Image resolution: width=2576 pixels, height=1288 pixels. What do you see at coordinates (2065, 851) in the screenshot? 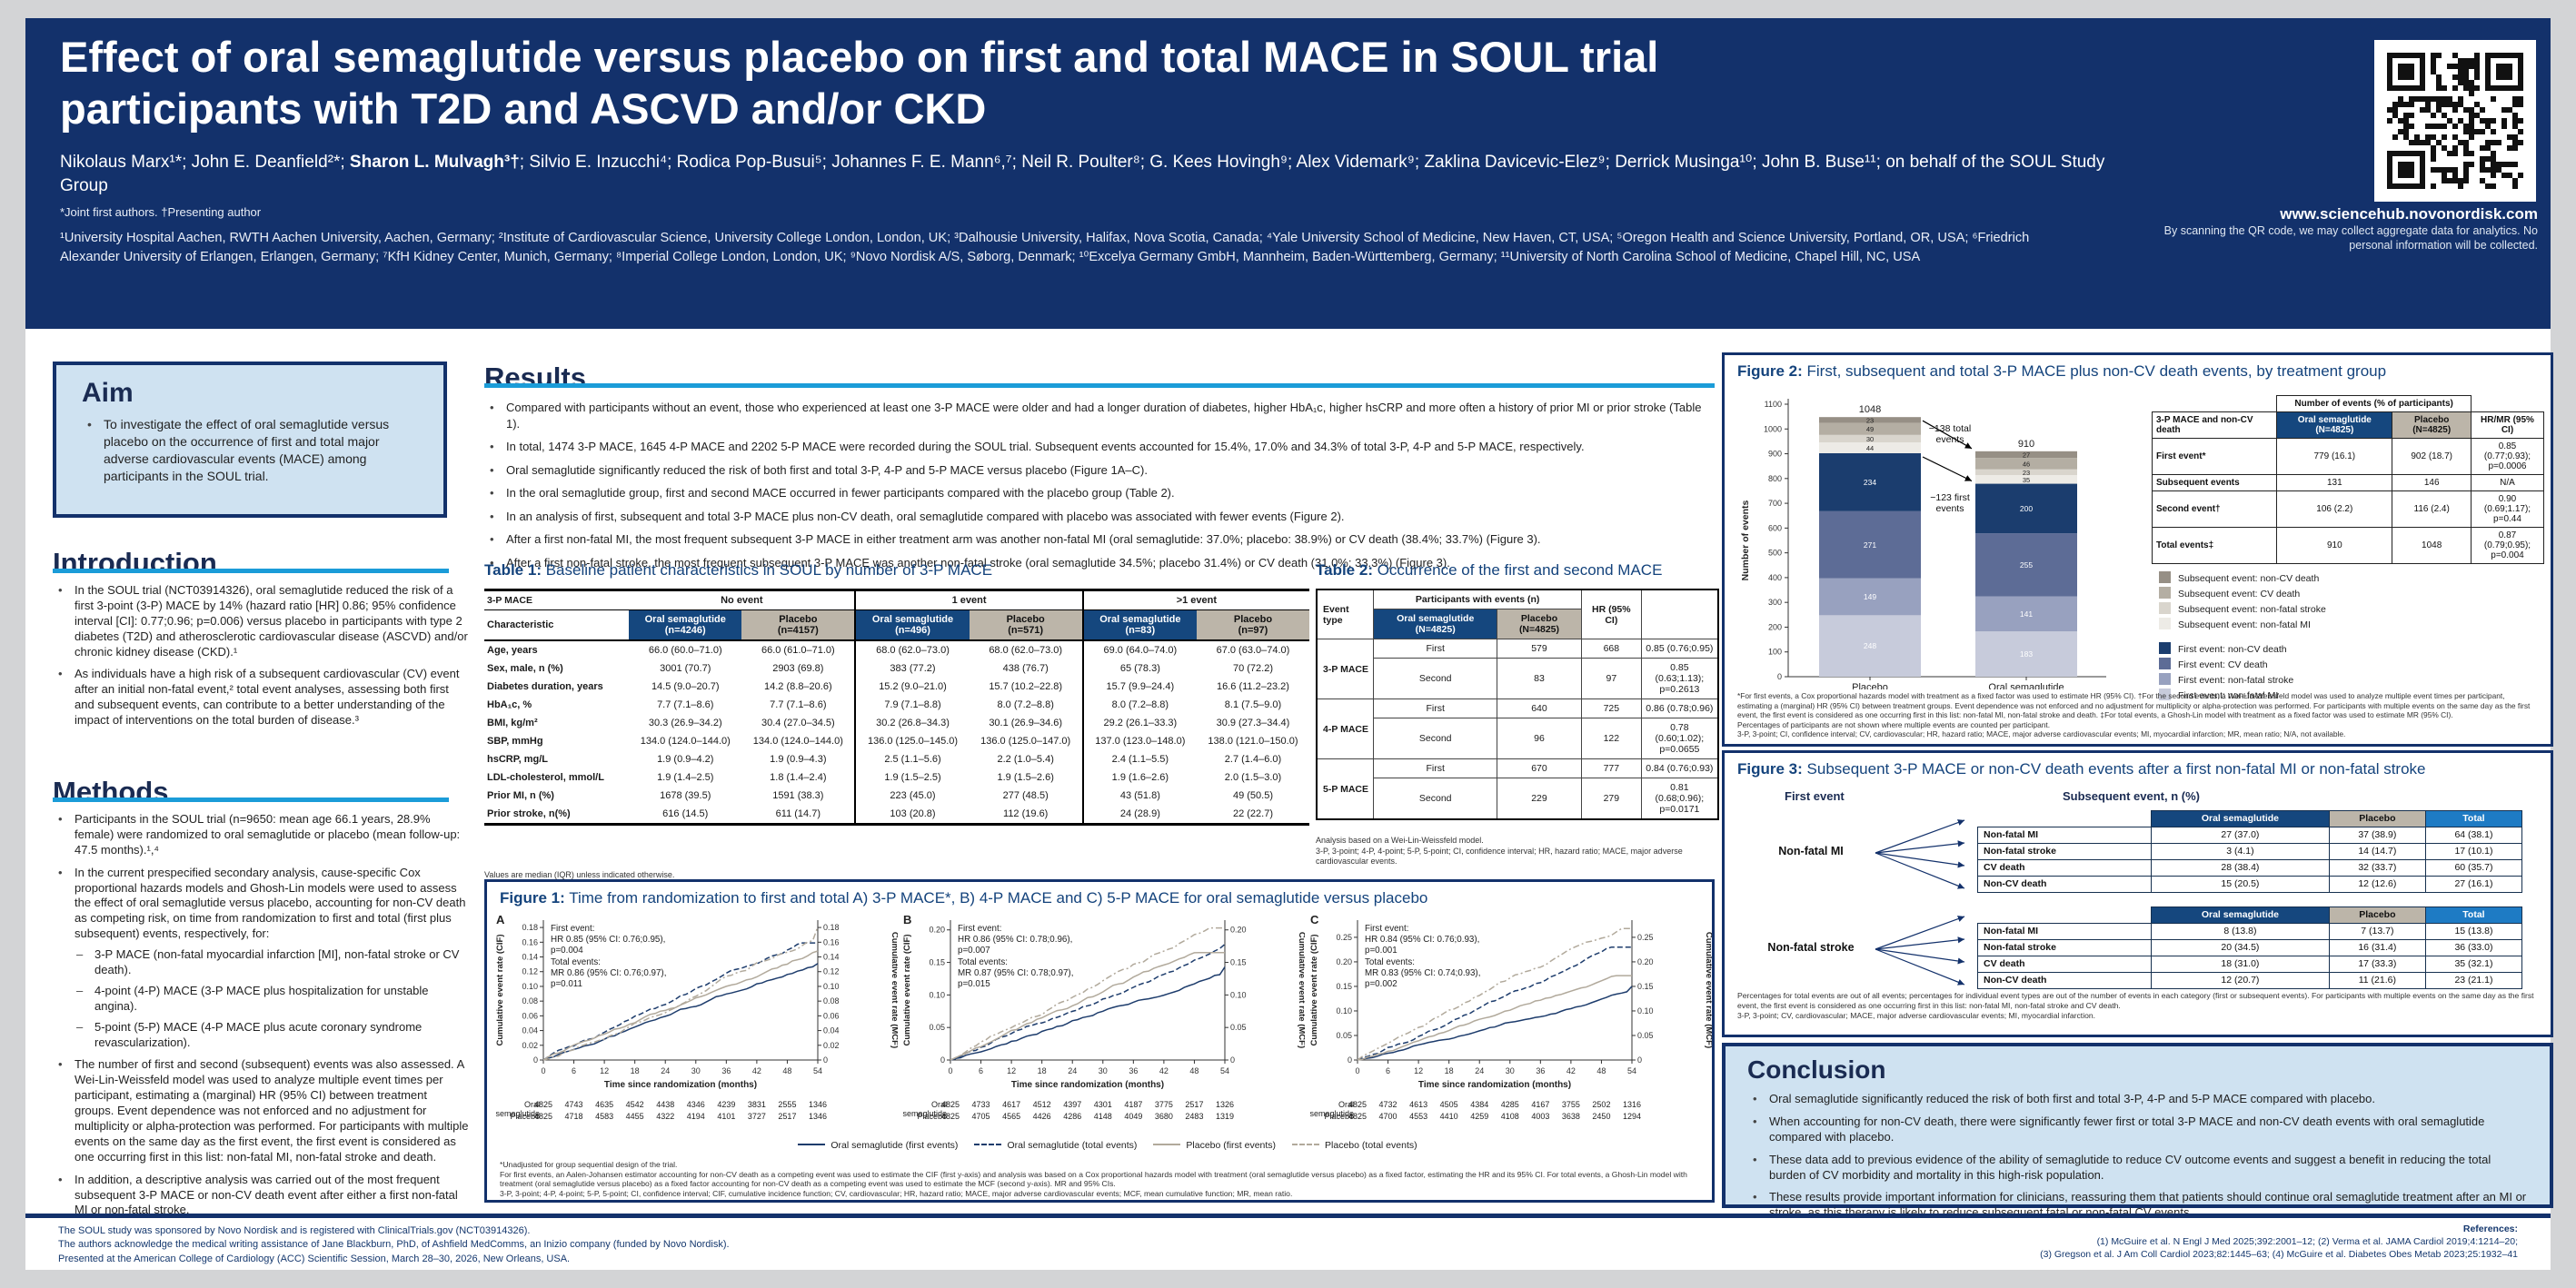
I see `figure3-row-label: Non-fatal stroke` at bounding box center [2065, 851].